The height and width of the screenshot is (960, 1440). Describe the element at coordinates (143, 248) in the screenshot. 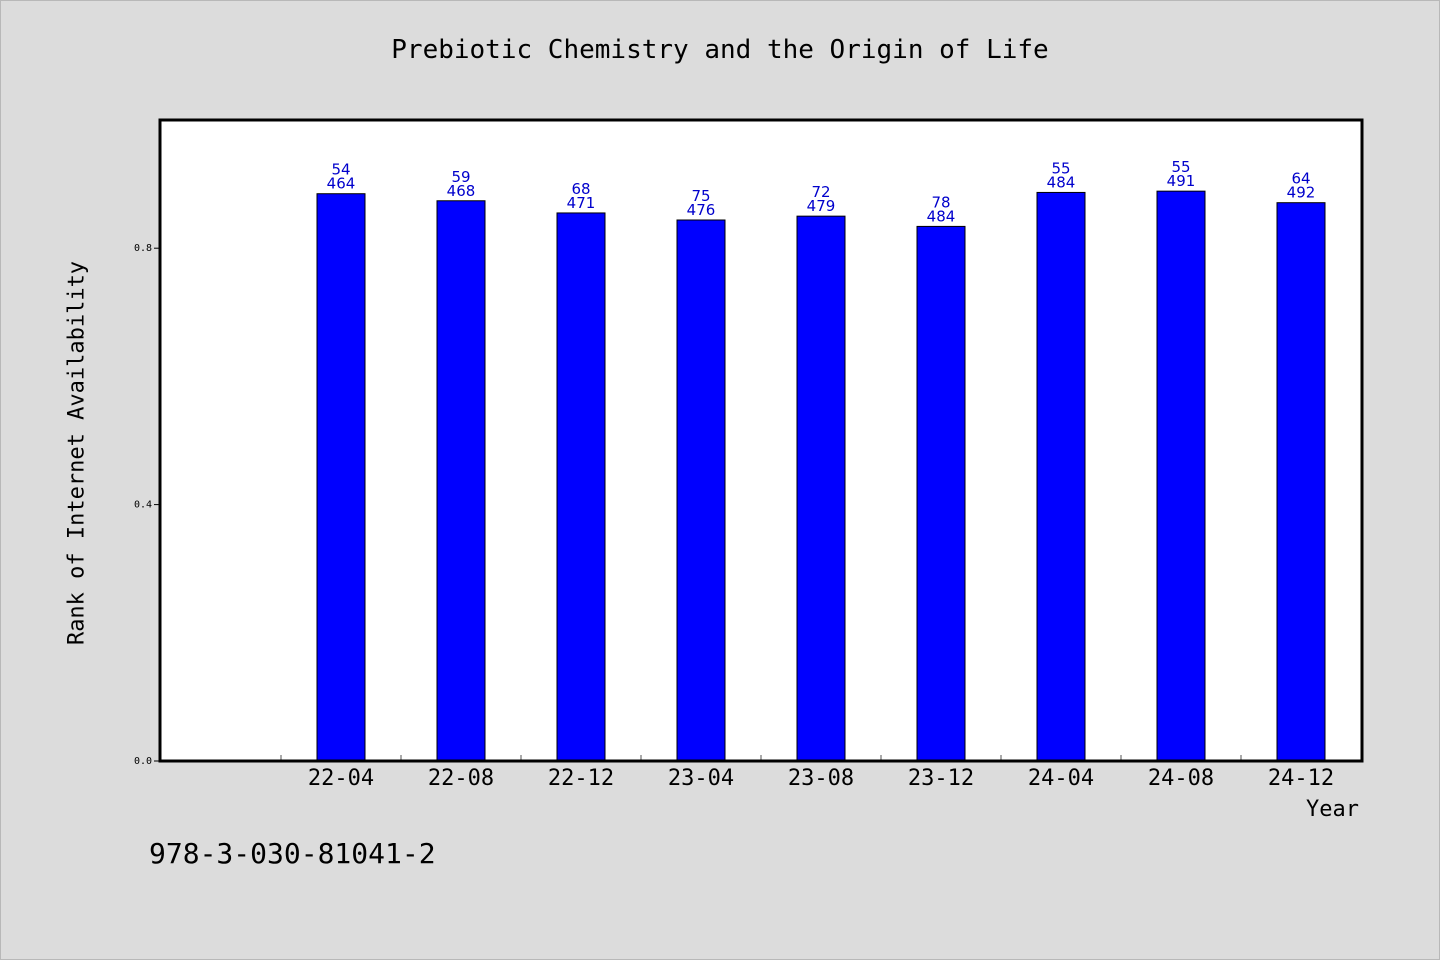

I see `y-tick-label-2: 0.8` at that location.